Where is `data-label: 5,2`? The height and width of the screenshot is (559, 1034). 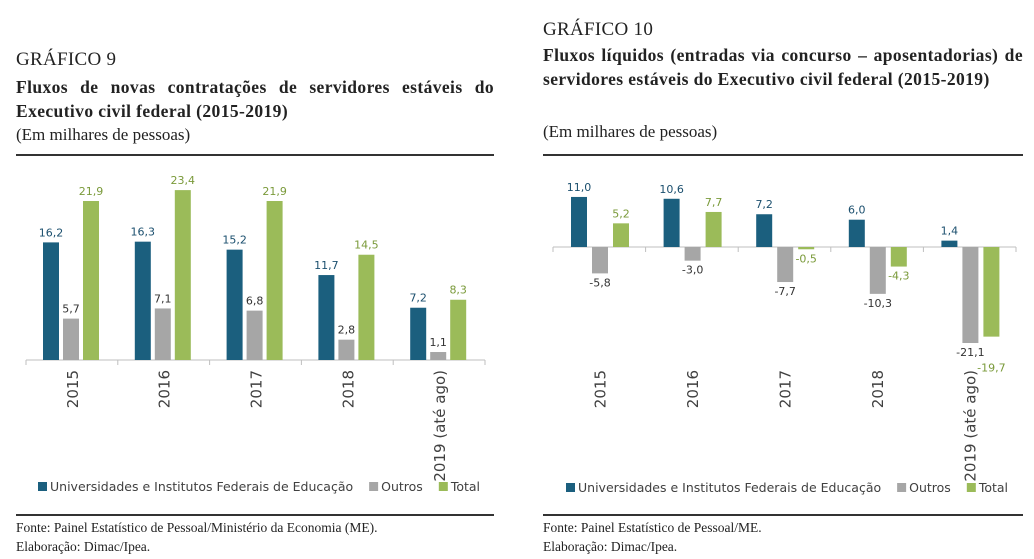
data-label: 5,2 is located at coordinates (621, 213).